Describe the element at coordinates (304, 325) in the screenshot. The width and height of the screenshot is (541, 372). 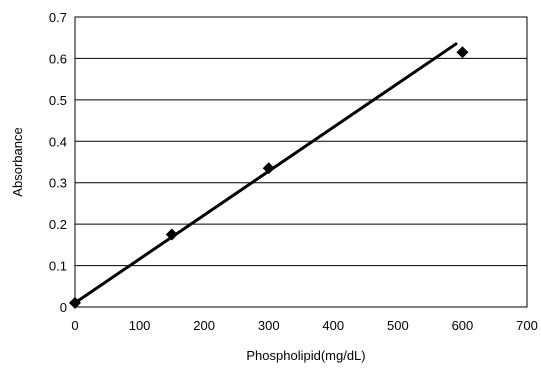
I see `x-axis-tick-labels: 0 100 200 300 400 500 600 700` at that location.